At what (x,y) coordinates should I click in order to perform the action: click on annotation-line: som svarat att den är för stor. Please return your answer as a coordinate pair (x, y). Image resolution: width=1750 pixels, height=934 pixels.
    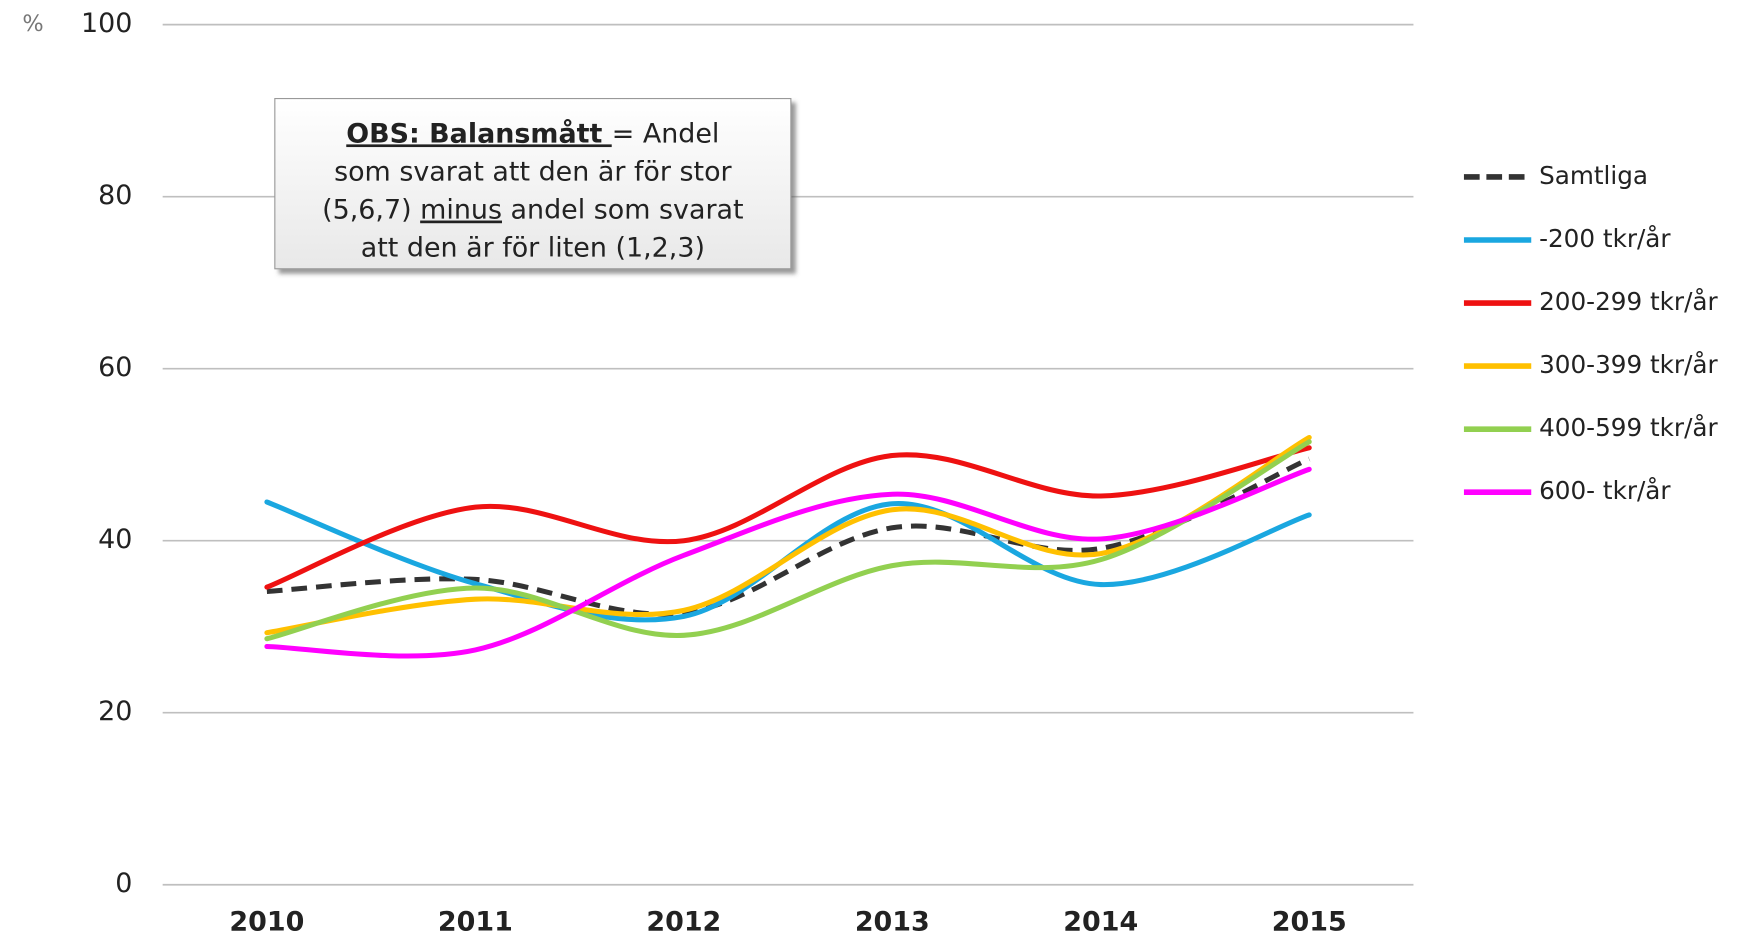
    Looking at the image, I should click on (533, 171).